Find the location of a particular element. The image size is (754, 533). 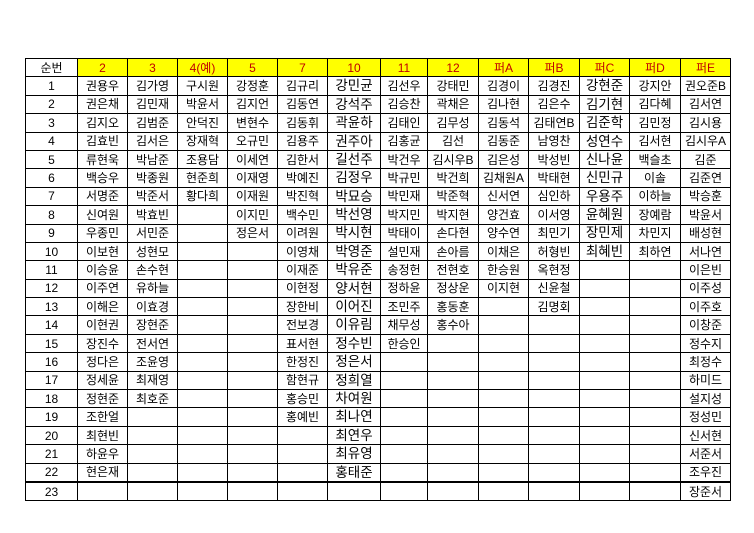

name-cell: 박종원 is located at coordinates (152, 178).